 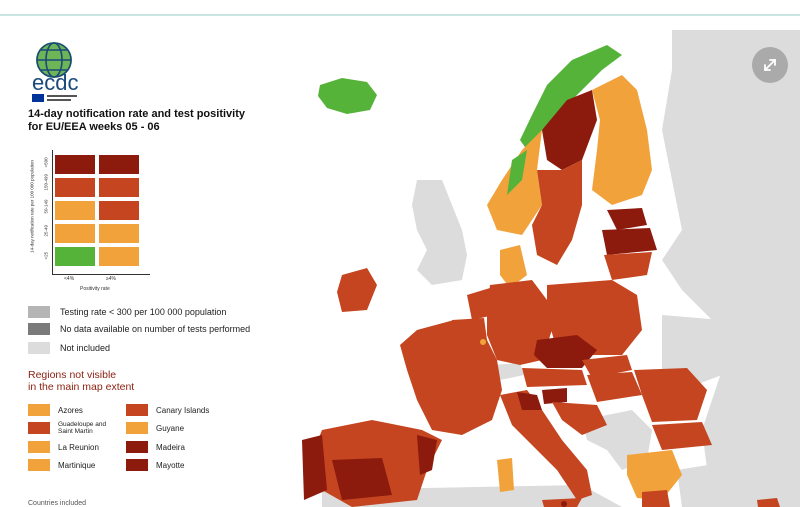 I want to click on country-czechia, so click(x=565, y=351).